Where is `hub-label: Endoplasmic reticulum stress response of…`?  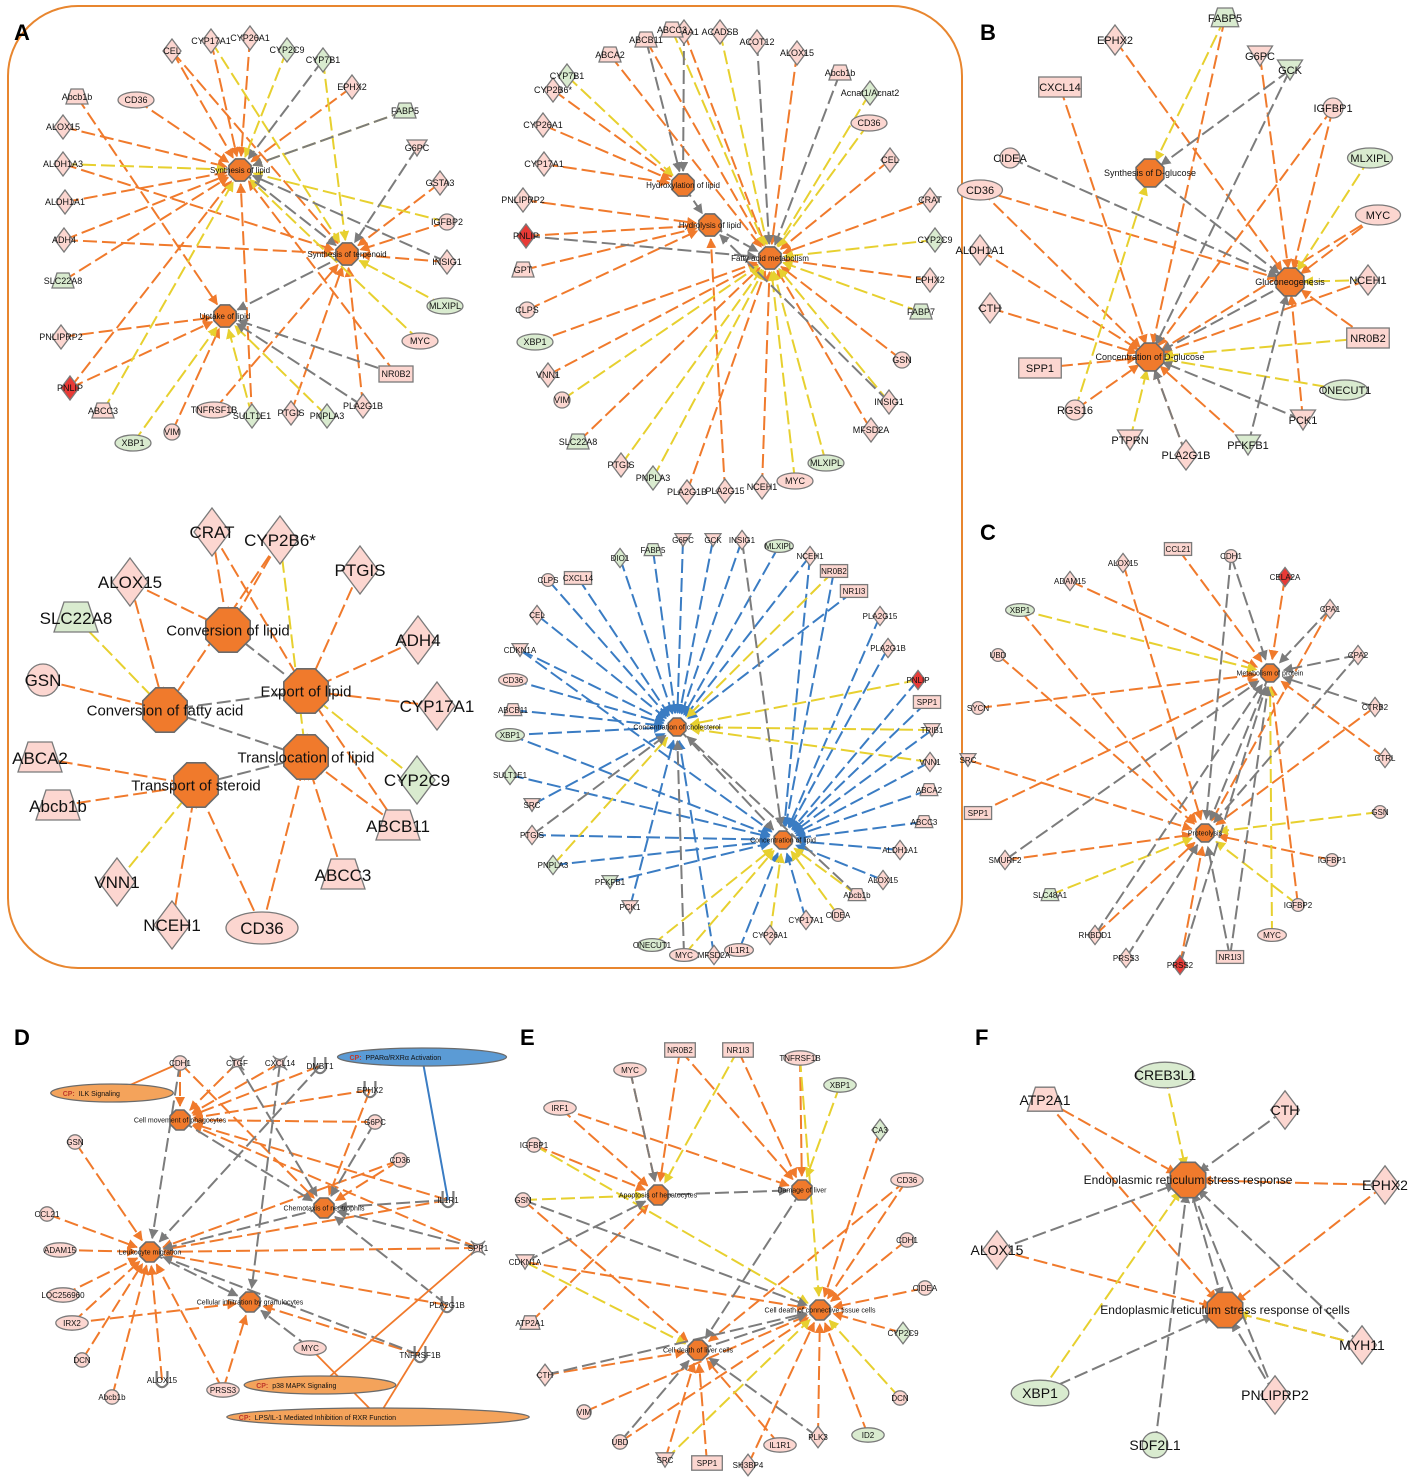
hub-label: Endoplasmic reticulum stress response of… is located at coordinates (1224, 1310).